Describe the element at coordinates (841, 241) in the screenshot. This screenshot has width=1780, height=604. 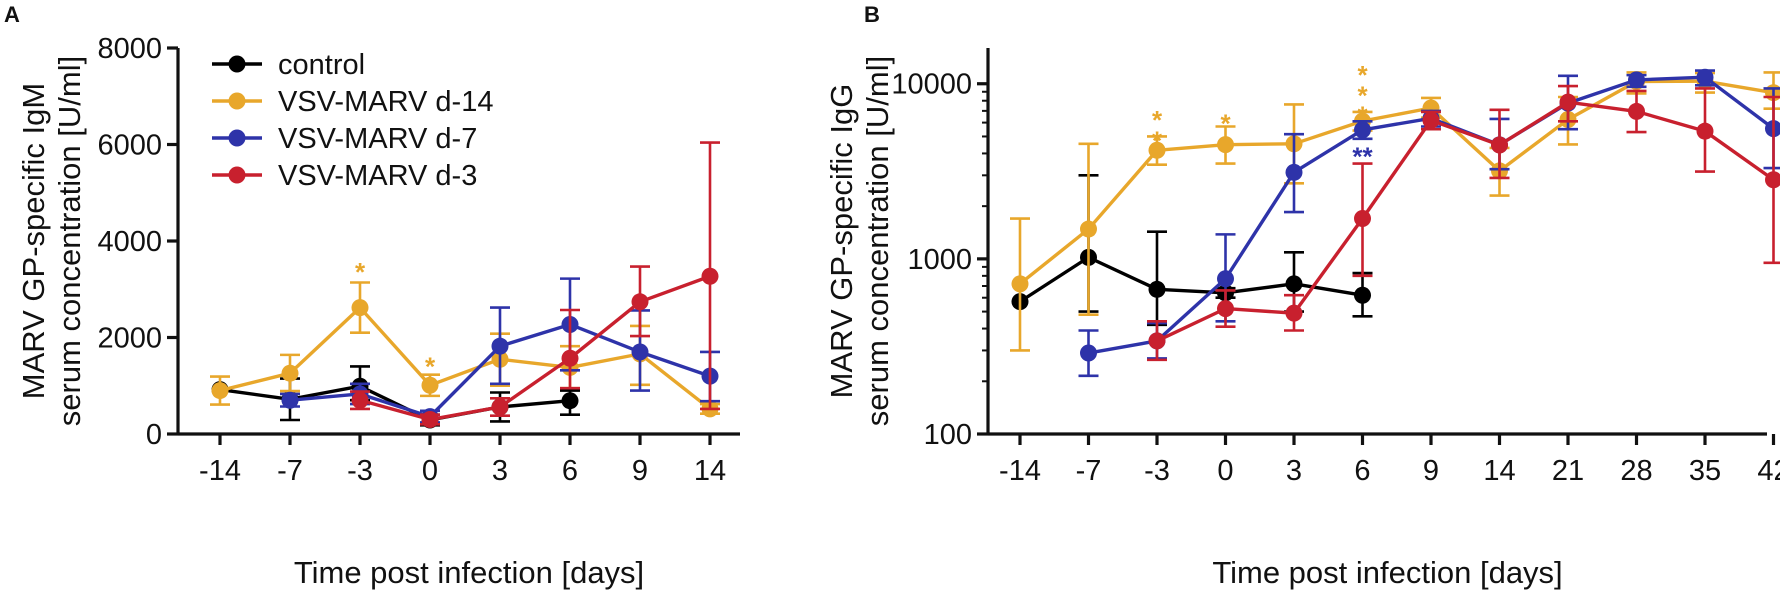
I see `y-axis-title: MARV GP-specific IgG` at that location.